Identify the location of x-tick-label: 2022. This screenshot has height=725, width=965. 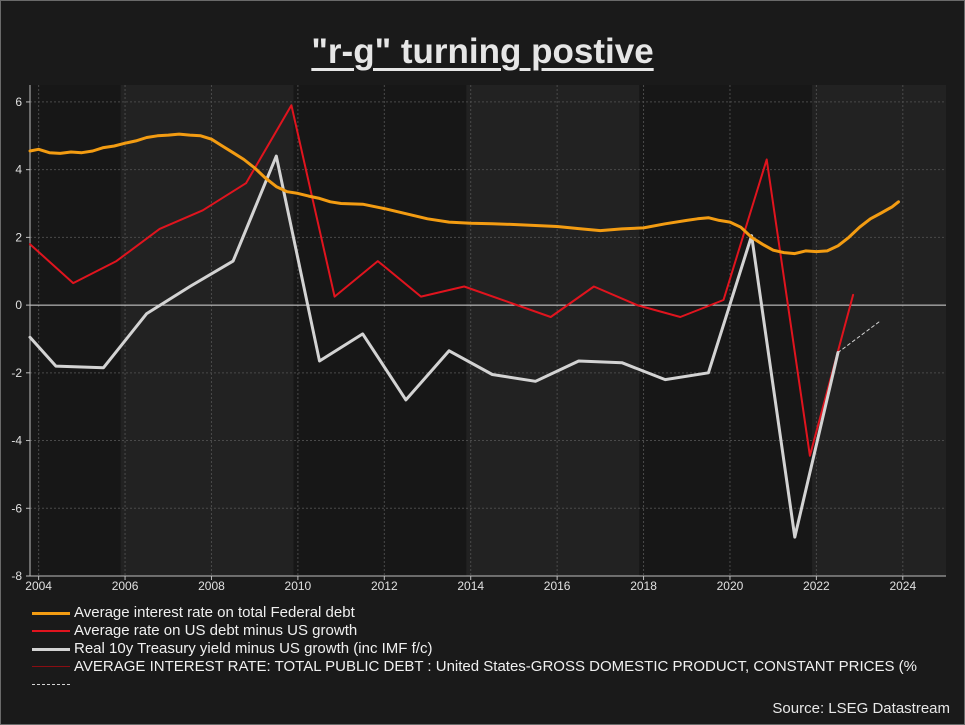
(816, 586).